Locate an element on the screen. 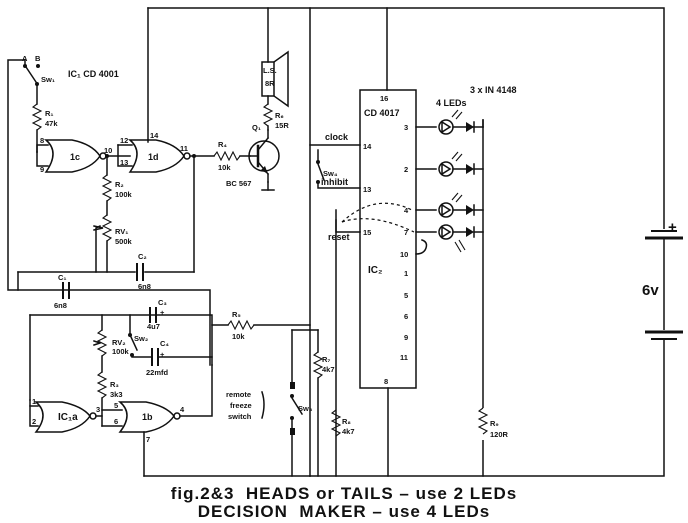 The width and height of the screenshot is (688, 523). r2-value: 100k is located at coordinates (124, 194).